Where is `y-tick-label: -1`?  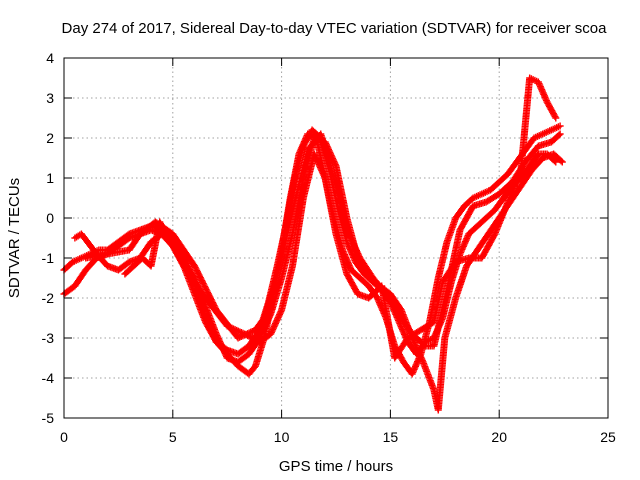
y-tick-label: -1 is located at coordinates (48, 258).